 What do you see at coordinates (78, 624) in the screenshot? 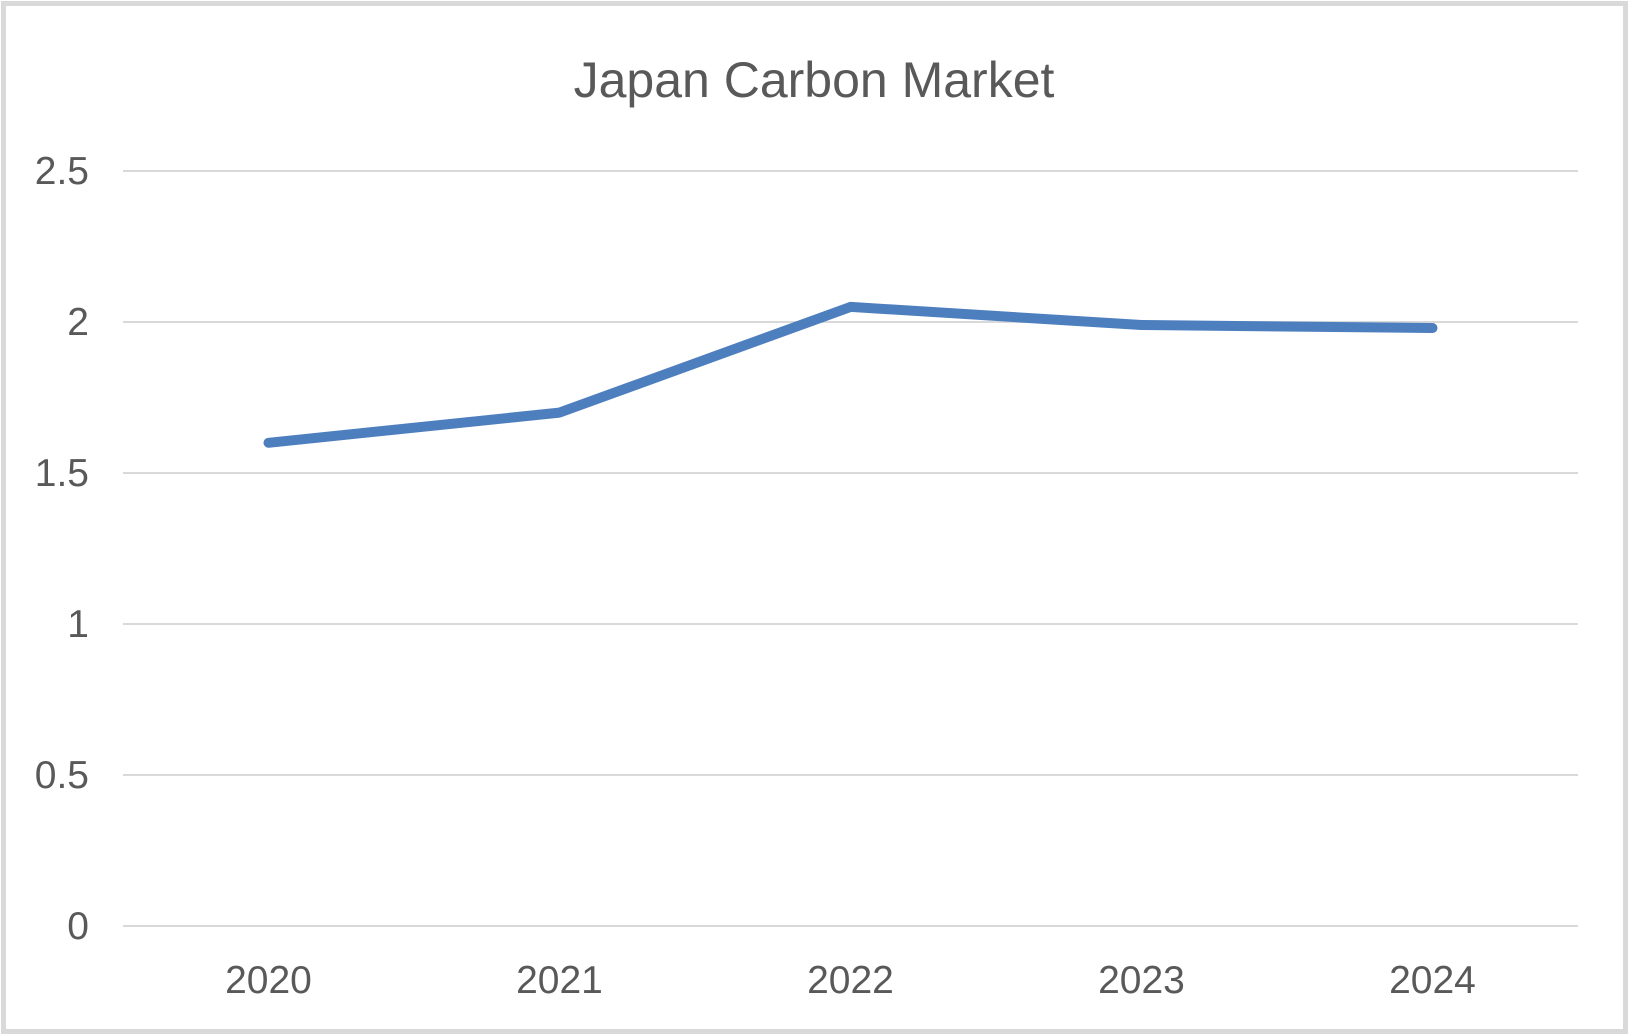
I see `y-tick-label: 1` at bounding box center [78, 624].